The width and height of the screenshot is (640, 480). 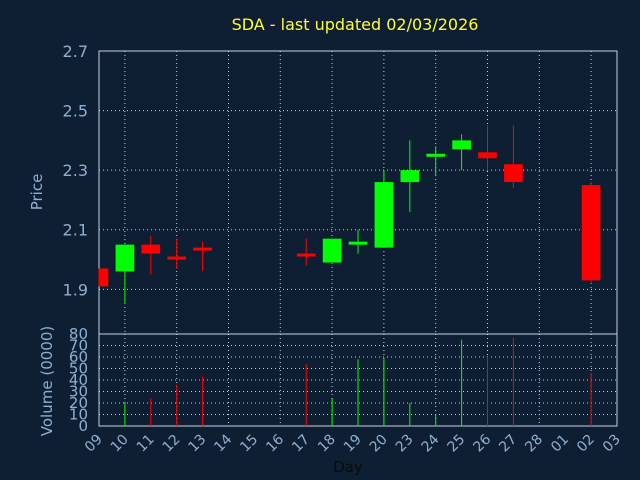 What do you see at coordinates (47, 381) in the screenshot?
I see `volume-axis-label: Volume (0000)` at bounding box center [47, 381].